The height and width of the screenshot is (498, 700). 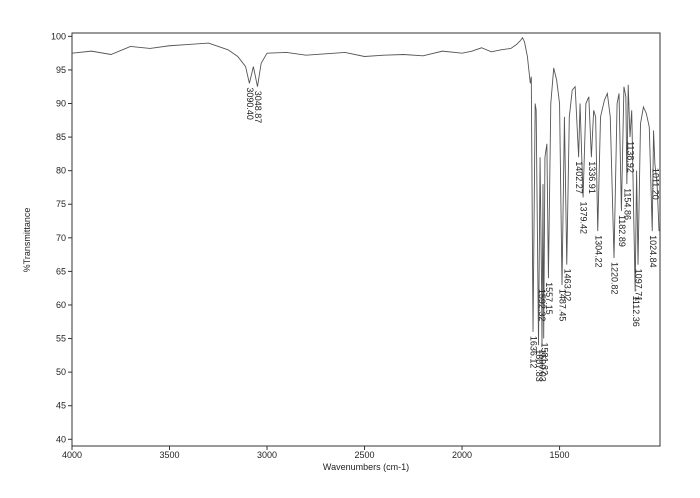 I want to click on y-tick-label: 55, so click(x=61, y=339).